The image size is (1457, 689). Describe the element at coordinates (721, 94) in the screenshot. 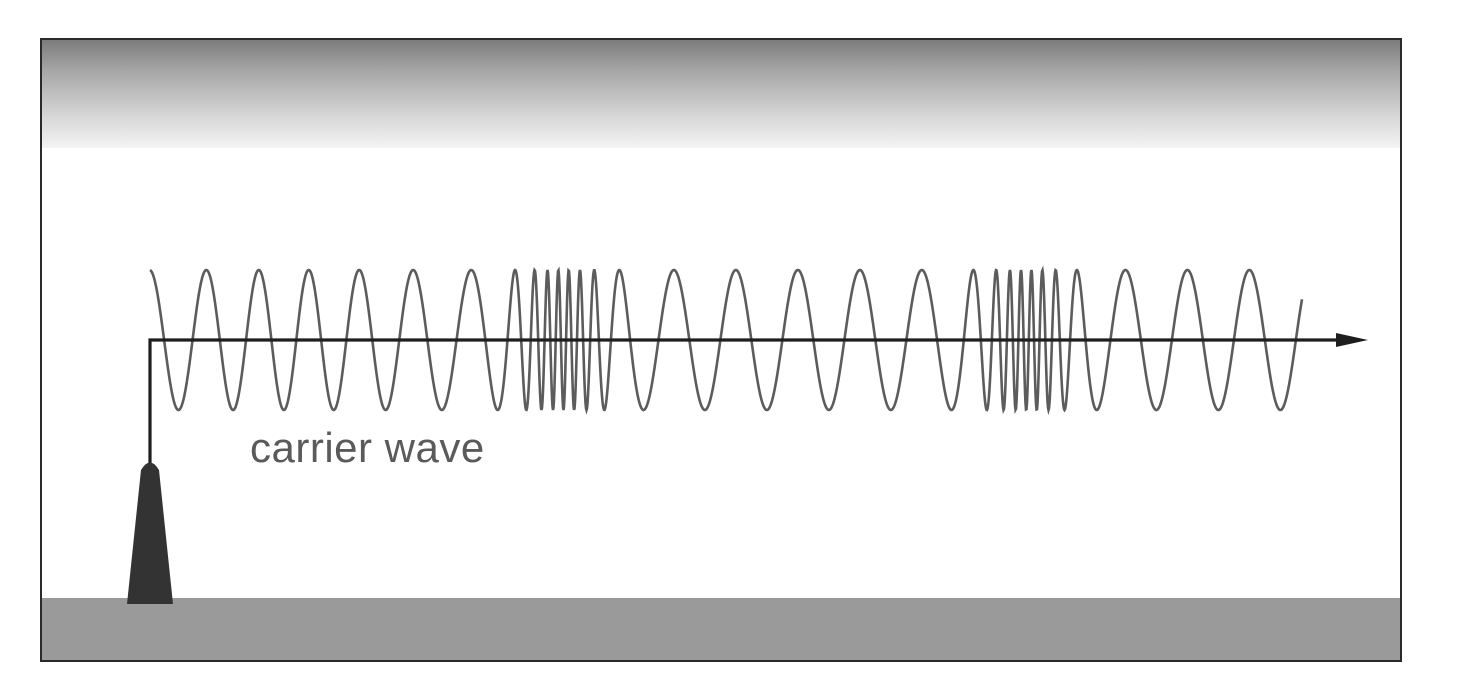

I see `sky-band` at that location.